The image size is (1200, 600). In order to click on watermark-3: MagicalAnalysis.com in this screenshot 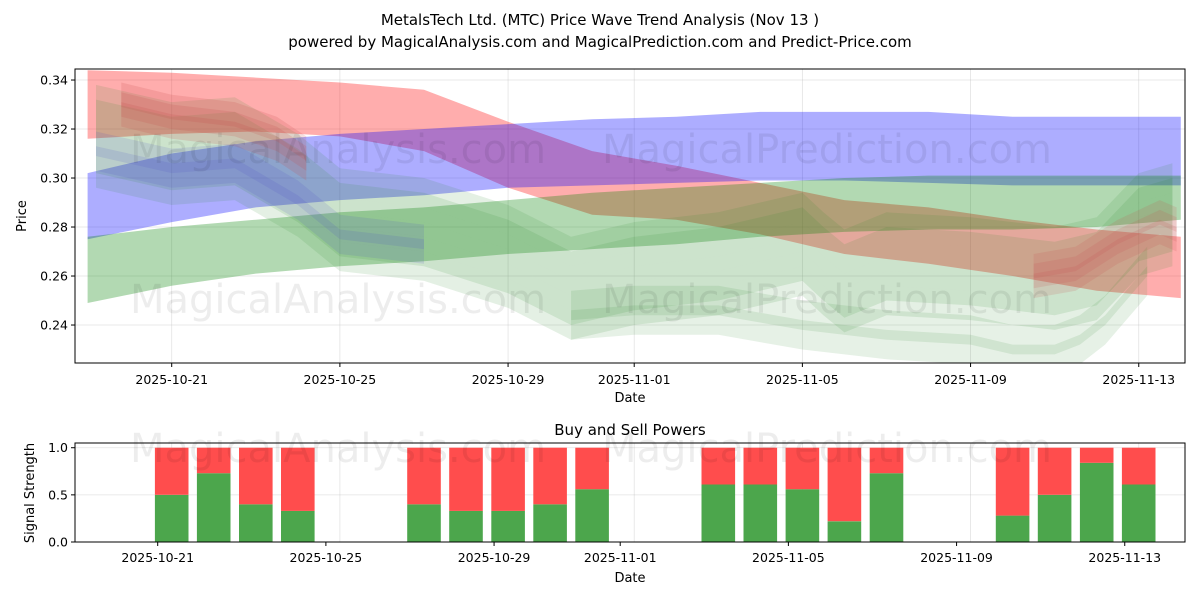, I will do `click(338, 300)`.